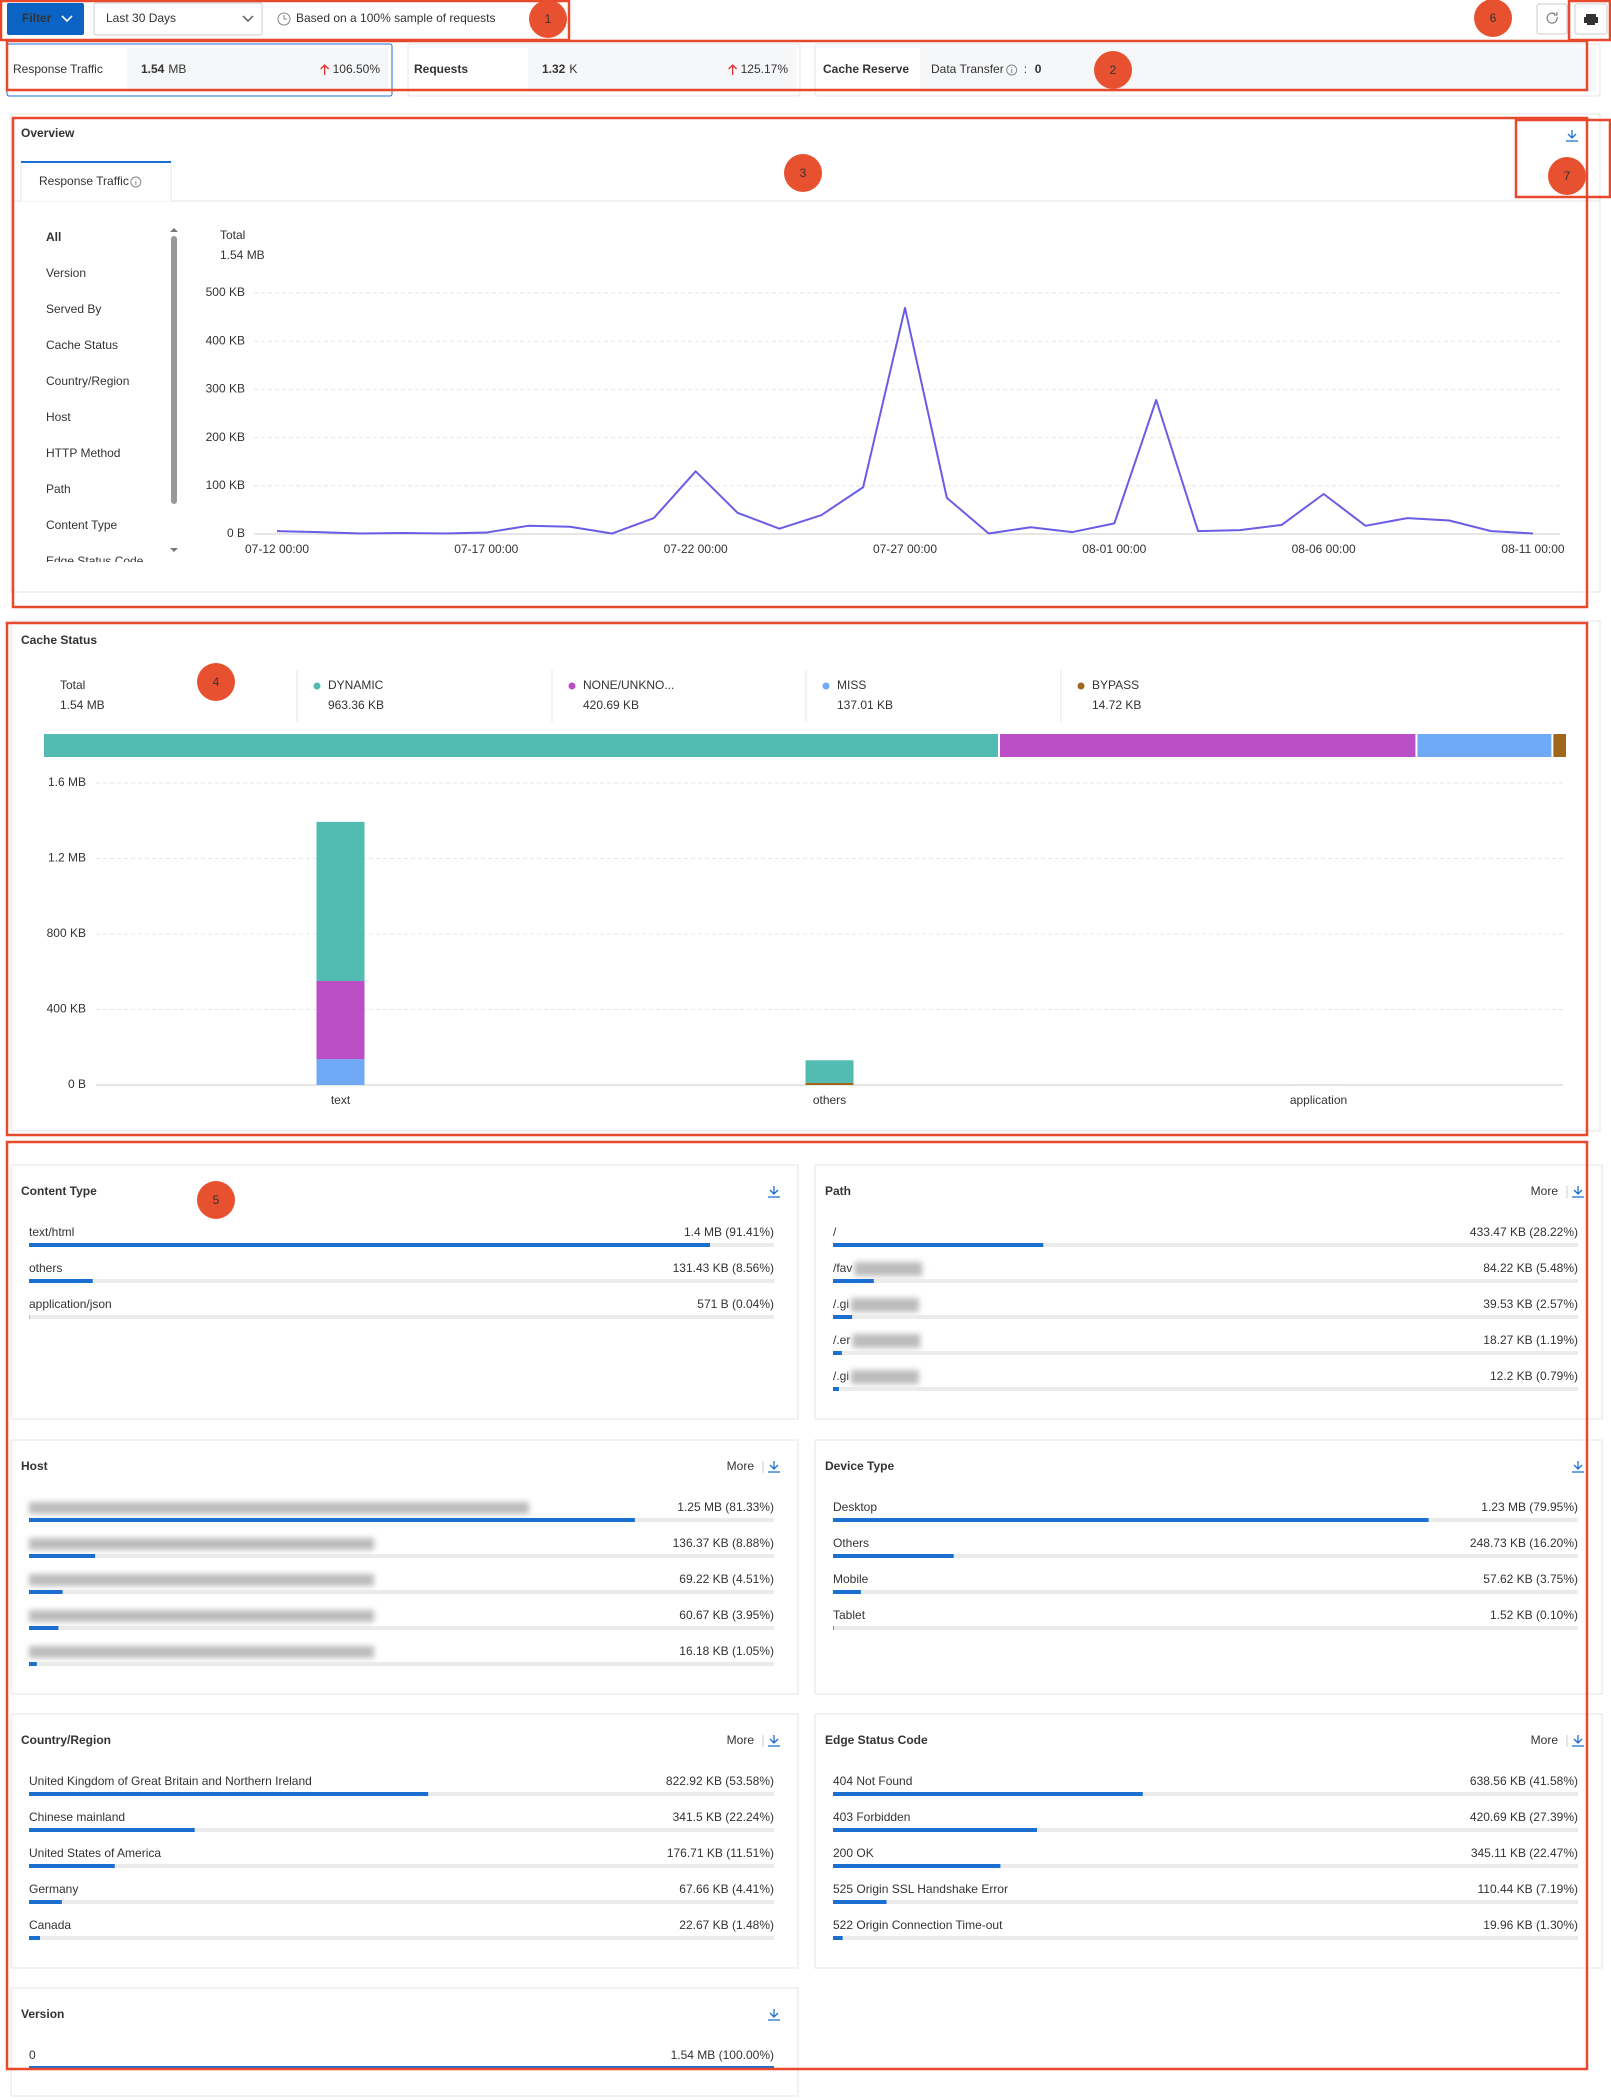  Describe the element at coordinates (284, 19) in the screenshot. I see `clock-icon` at that location.